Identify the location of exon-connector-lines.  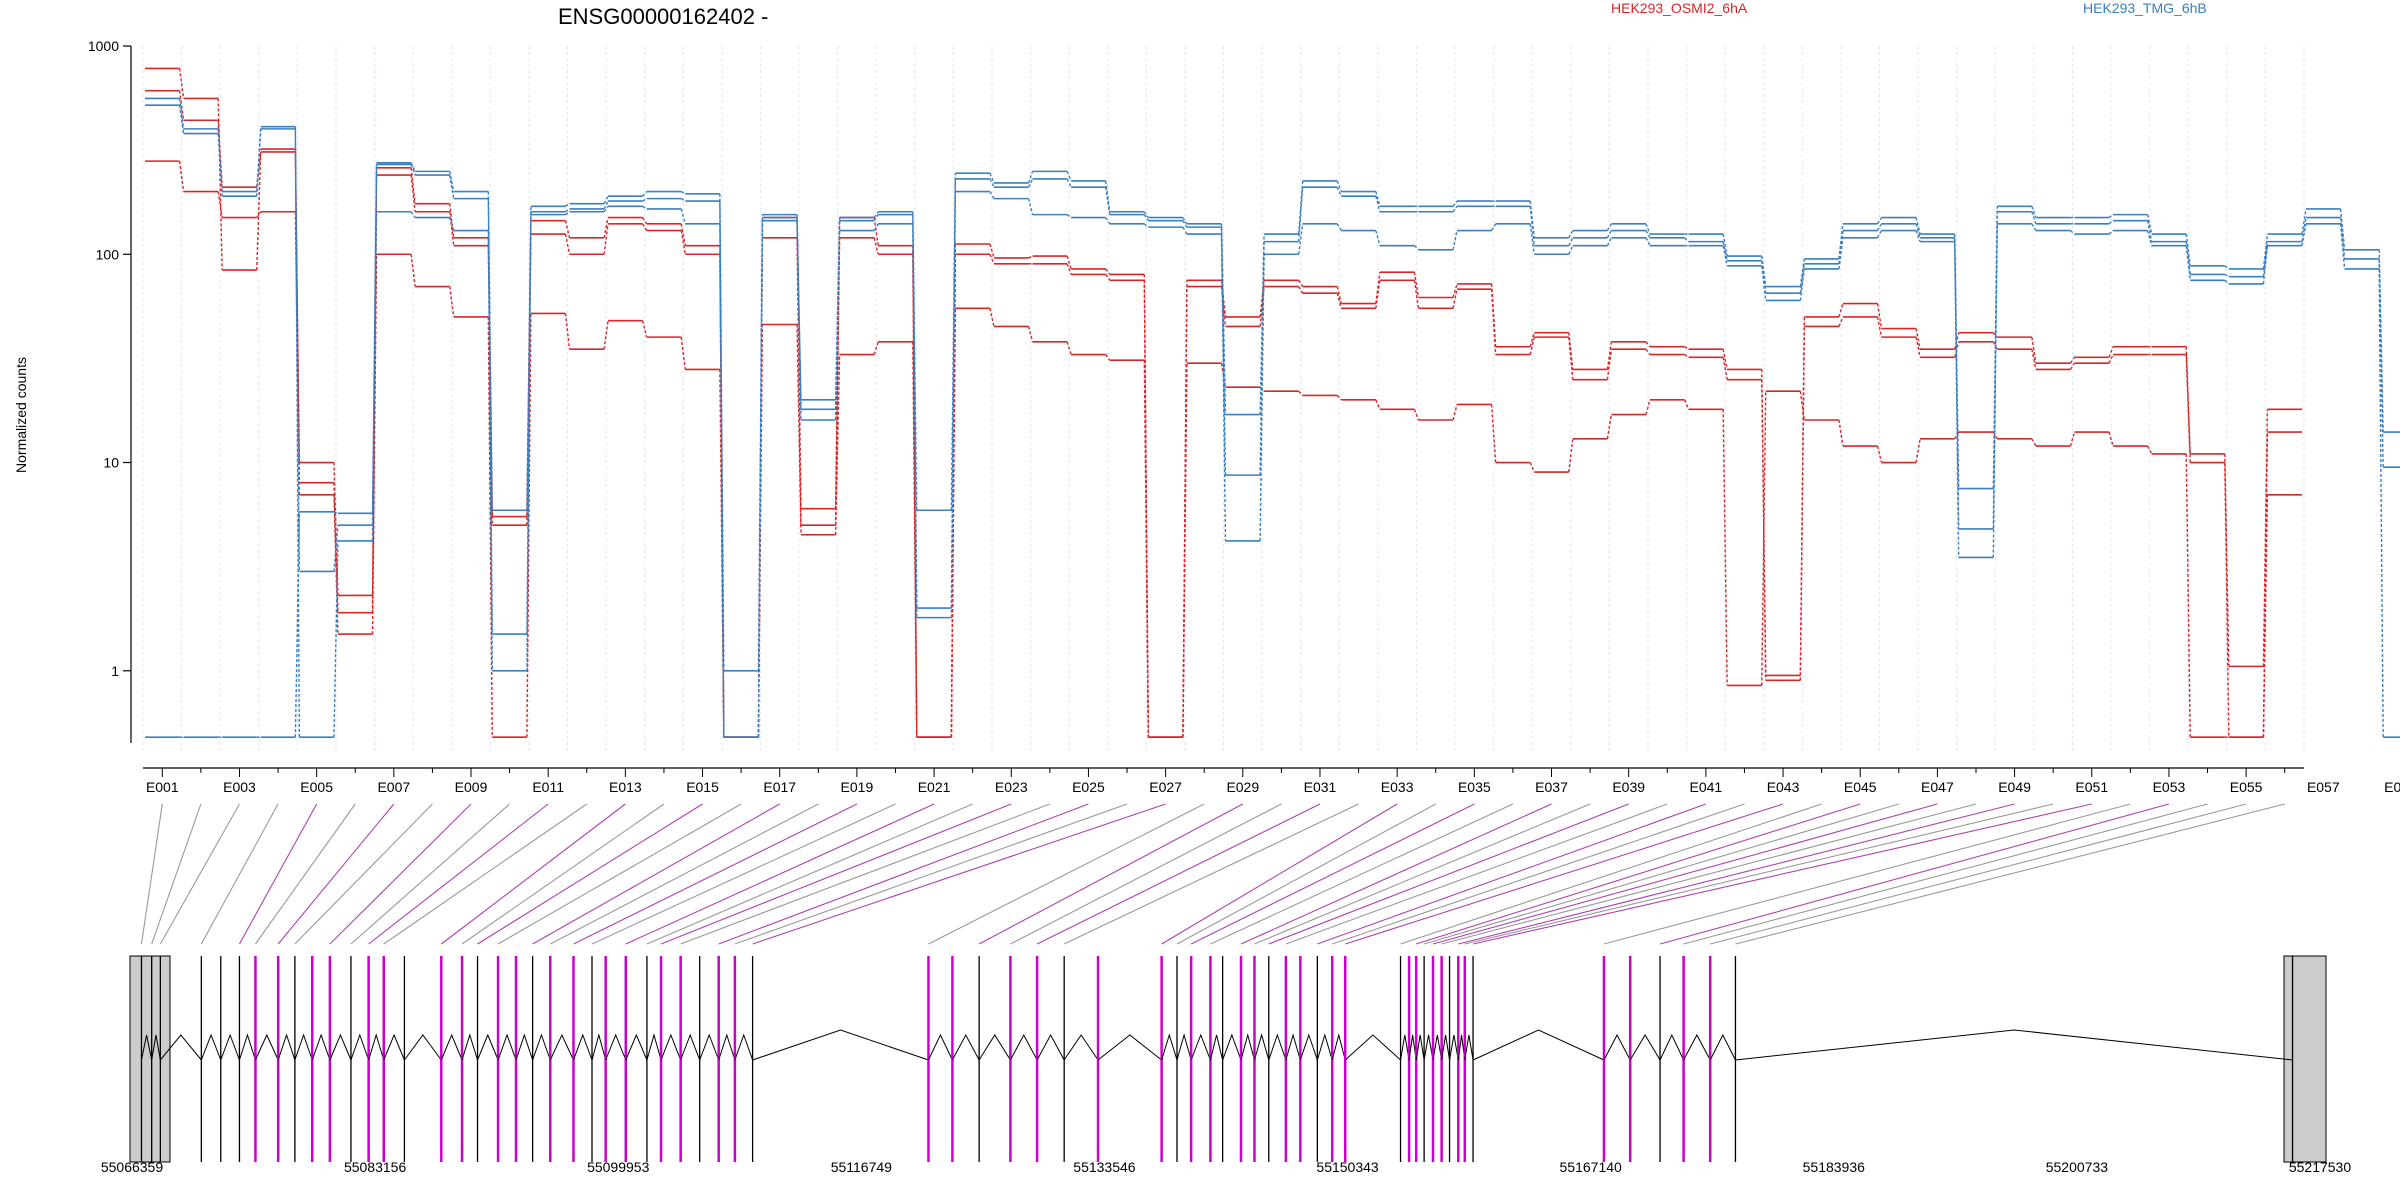
(1212, 874).